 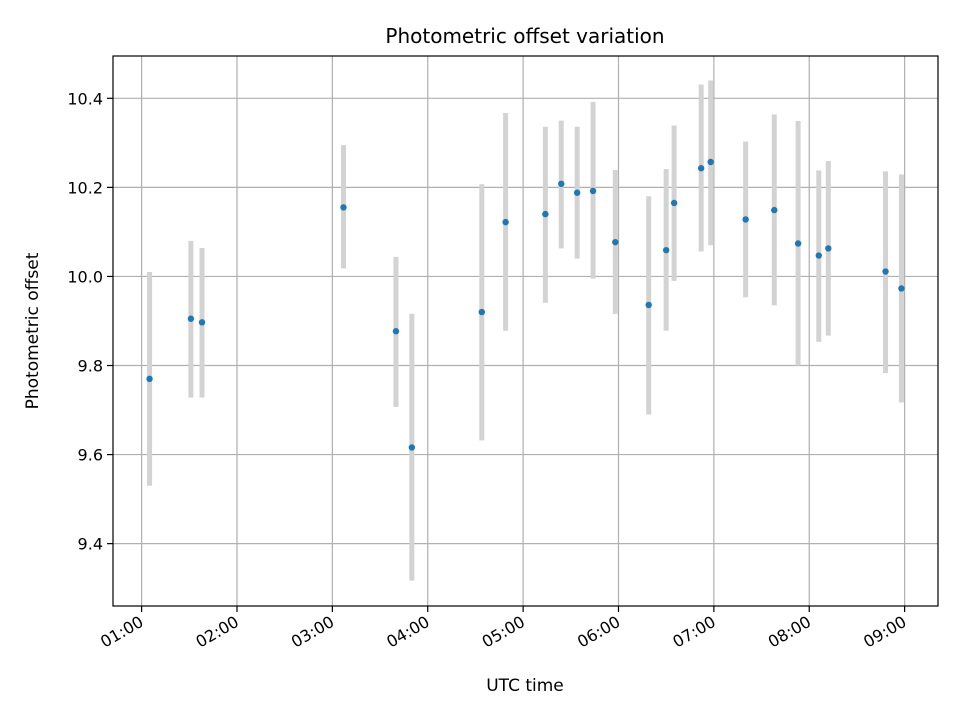 I want to click on x-tick-label: 07:00, so click(x=693, y=632).